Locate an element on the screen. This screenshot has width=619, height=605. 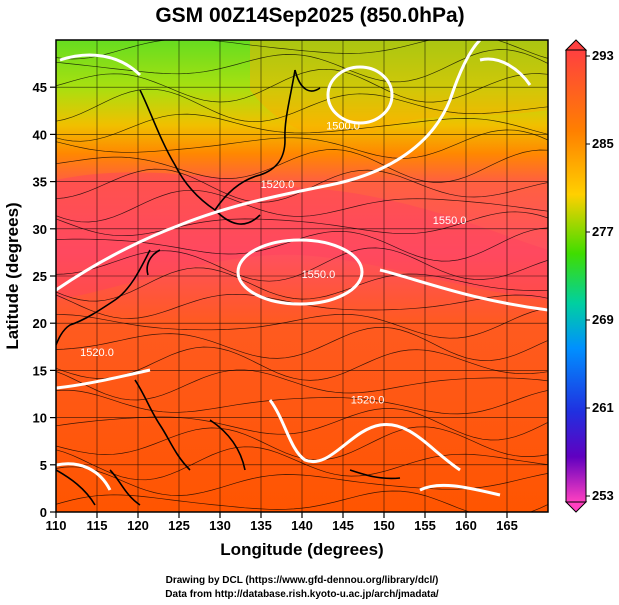
y-tick-label: 5 is located at coordinates (43, 465).